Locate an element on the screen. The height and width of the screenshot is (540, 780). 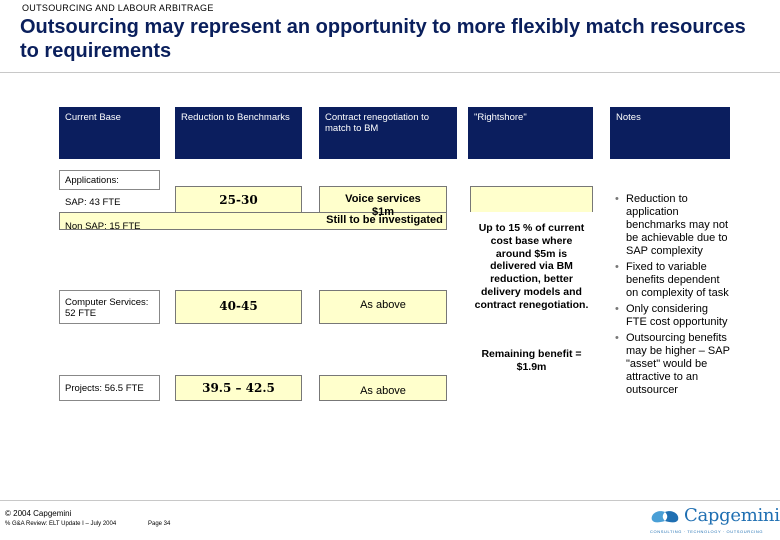
row-sap: SAP: 43 FTE is located at coordinates (93, 202).